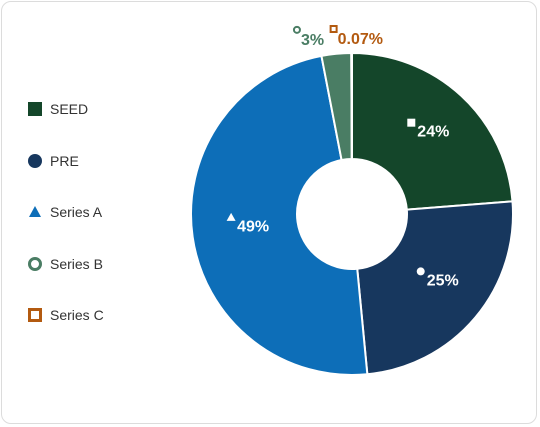 The width and height of the screenshot is (540, 427). What do you see at coordinates (296, 29) in the screenshot?
I see `label-marker-series-b` at bounding box center [296, 29].